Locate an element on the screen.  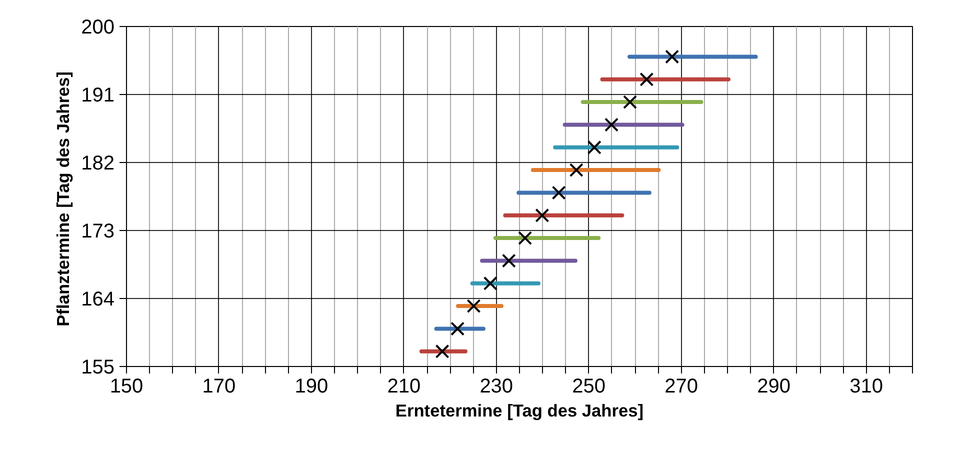
x-tick-label: 310 is located at coordinates (866, 387).